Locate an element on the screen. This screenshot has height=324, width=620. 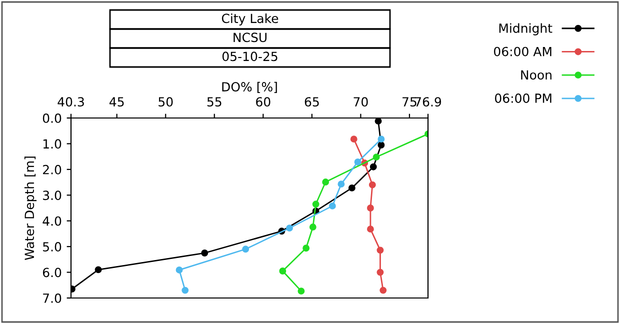
x-tick-label: 45 is located at coordinates (117, 102).